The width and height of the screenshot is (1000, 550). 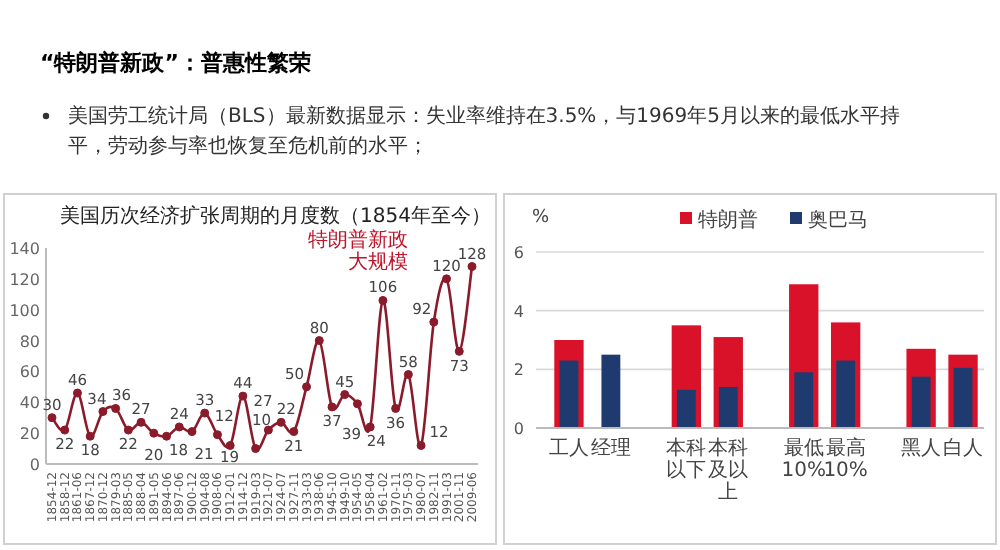 What do you see at coordinates (963, 449) in the screenshot?
I see `x-tick-label: 白人` at bounding box center [963, 449].